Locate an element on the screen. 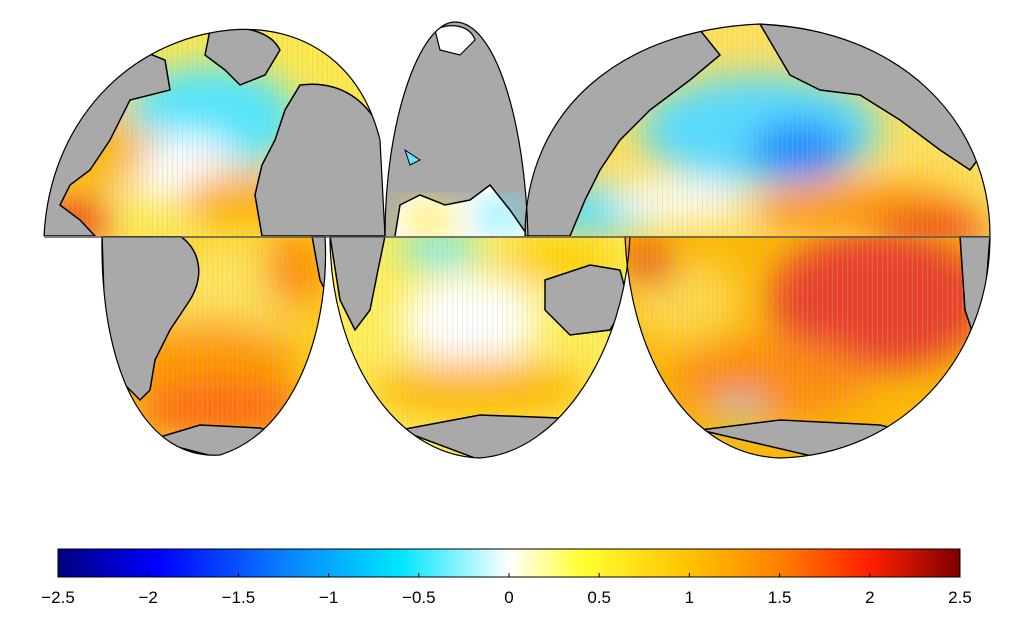  greenland-land is located at coordinates (242, 57).